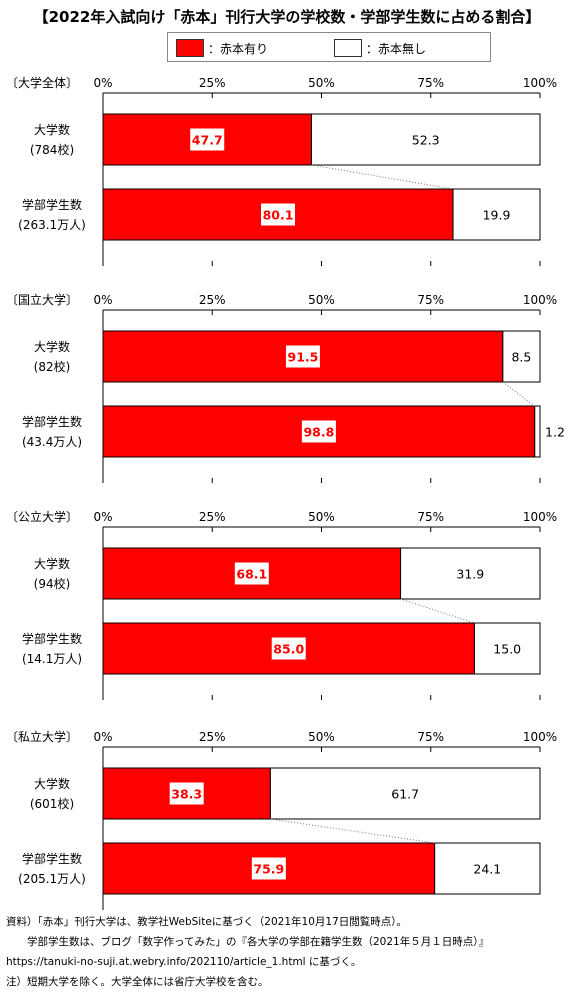 The height and width of the screenshot is (1000, 574). I want to click on panel-label: 〔国立大学〕, so click(42, 299).